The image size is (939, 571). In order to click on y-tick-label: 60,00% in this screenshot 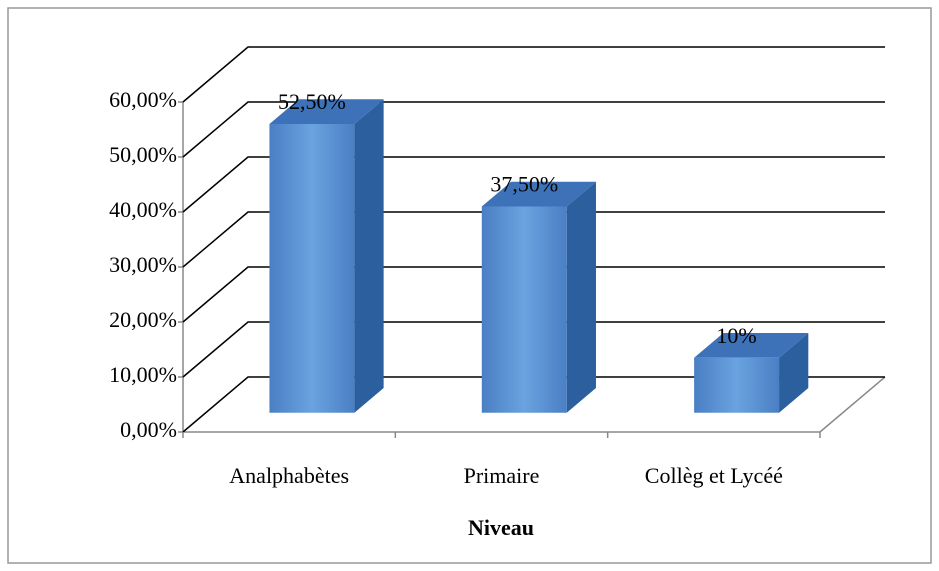, I will do `click(143, 99)`.